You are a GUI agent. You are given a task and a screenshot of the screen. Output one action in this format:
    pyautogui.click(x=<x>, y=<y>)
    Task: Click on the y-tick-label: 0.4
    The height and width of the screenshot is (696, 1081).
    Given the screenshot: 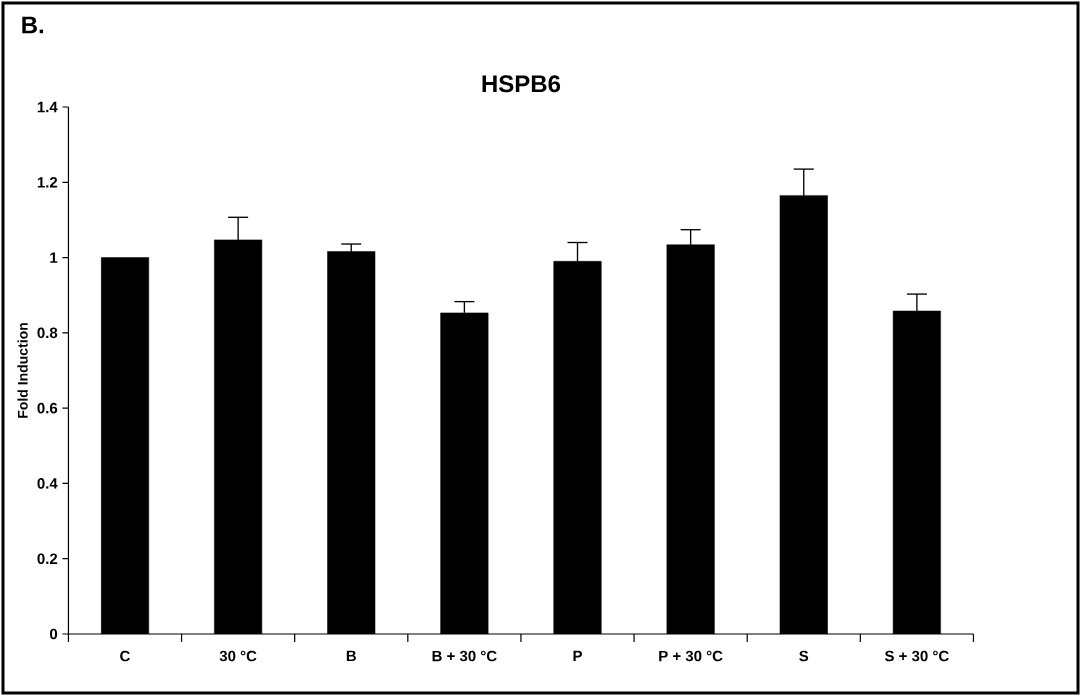 What is the action you would take?
    pyautogui.click(x=47, y=483)
    